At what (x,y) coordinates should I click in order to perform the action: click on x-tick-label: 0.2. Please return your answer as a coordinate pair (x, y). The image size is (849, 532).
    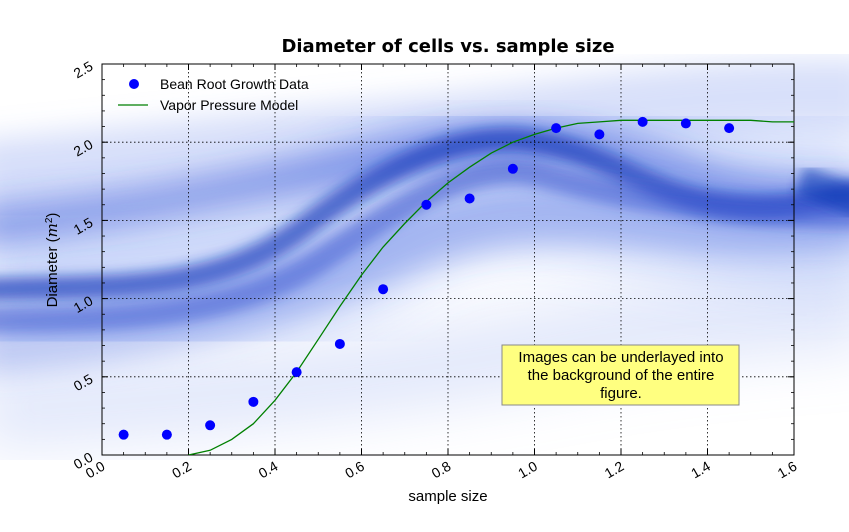
    Looking at the image, I should click on (181, 470).